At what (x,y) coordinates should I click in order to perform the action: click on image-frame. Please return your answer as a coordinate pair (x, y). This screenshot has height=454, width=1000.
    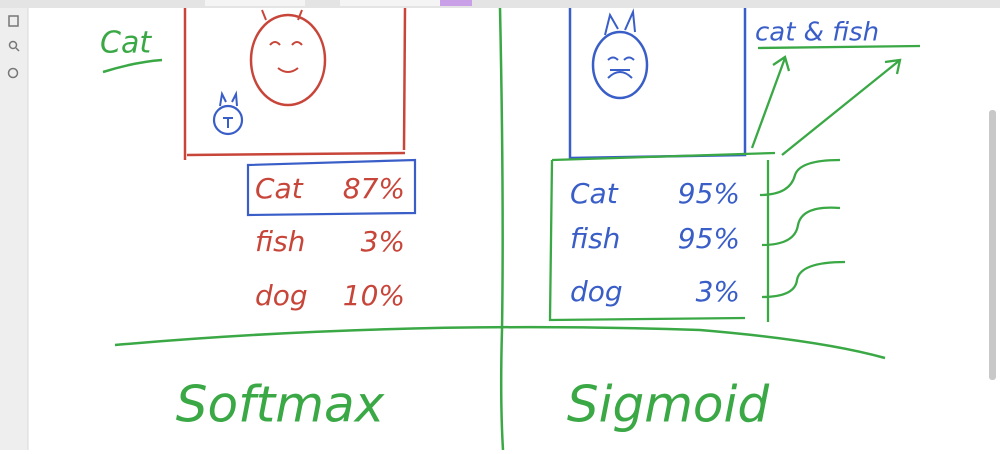
    Looking at the image, I should click on (295, 83).